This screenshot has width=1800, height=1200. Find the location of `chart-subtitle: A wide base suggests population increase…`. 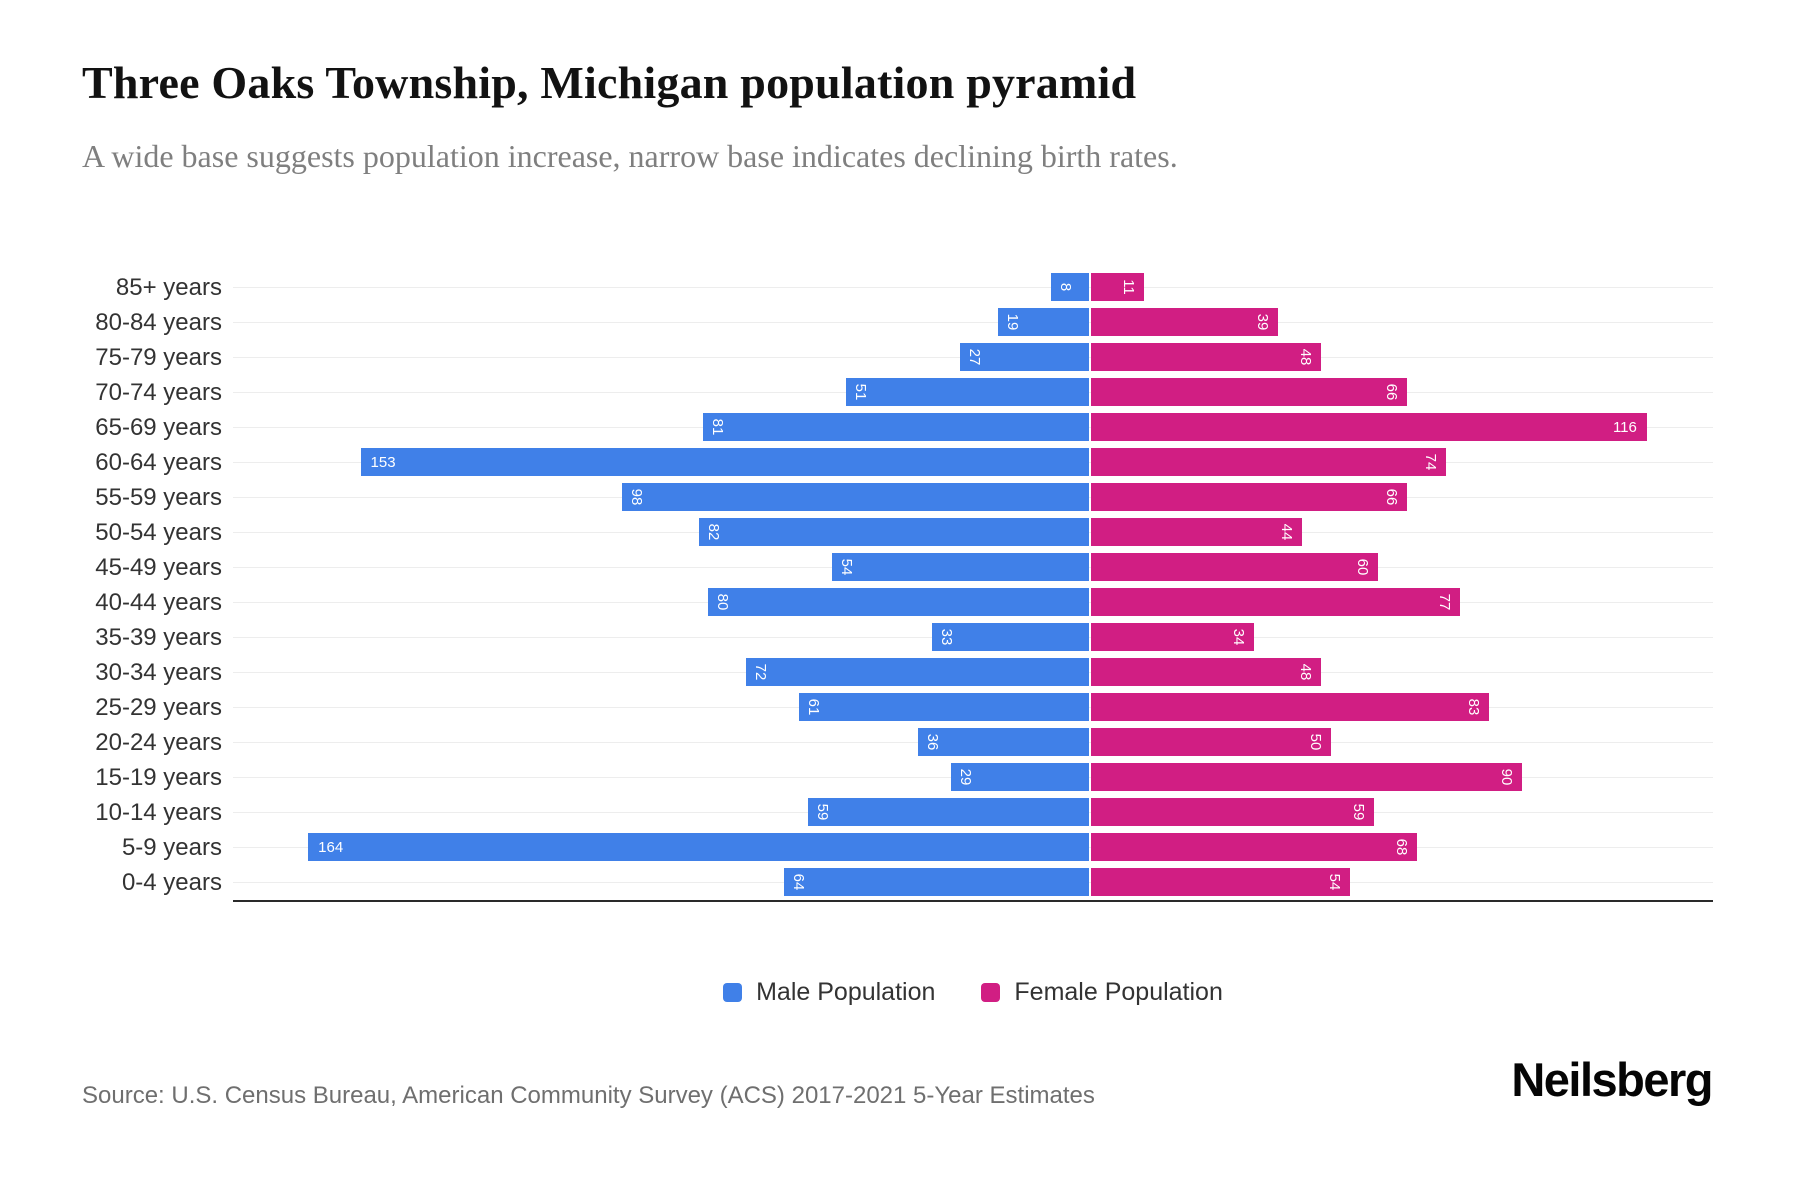

chart-subtitle: A wide base suggests population increase… is located at coordinates (630, 156).